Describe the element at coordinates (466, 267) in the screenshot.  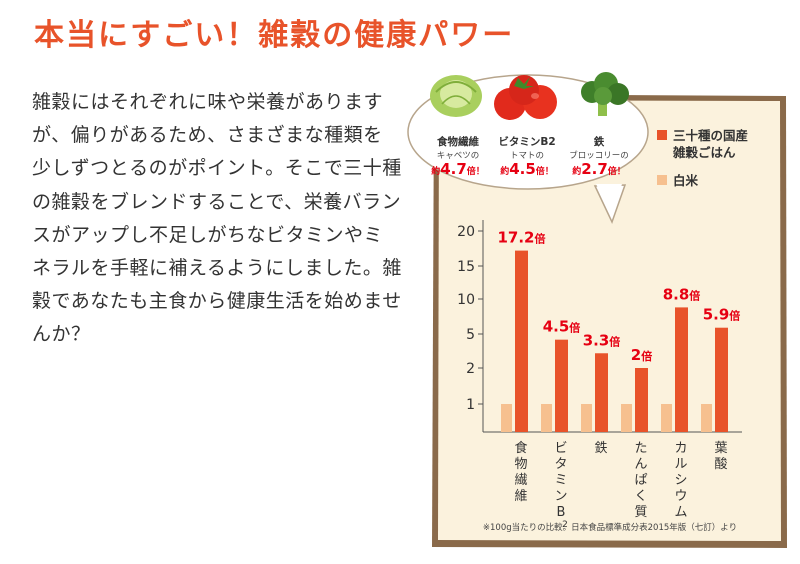
I see `y-tick-label: 15` at that location.